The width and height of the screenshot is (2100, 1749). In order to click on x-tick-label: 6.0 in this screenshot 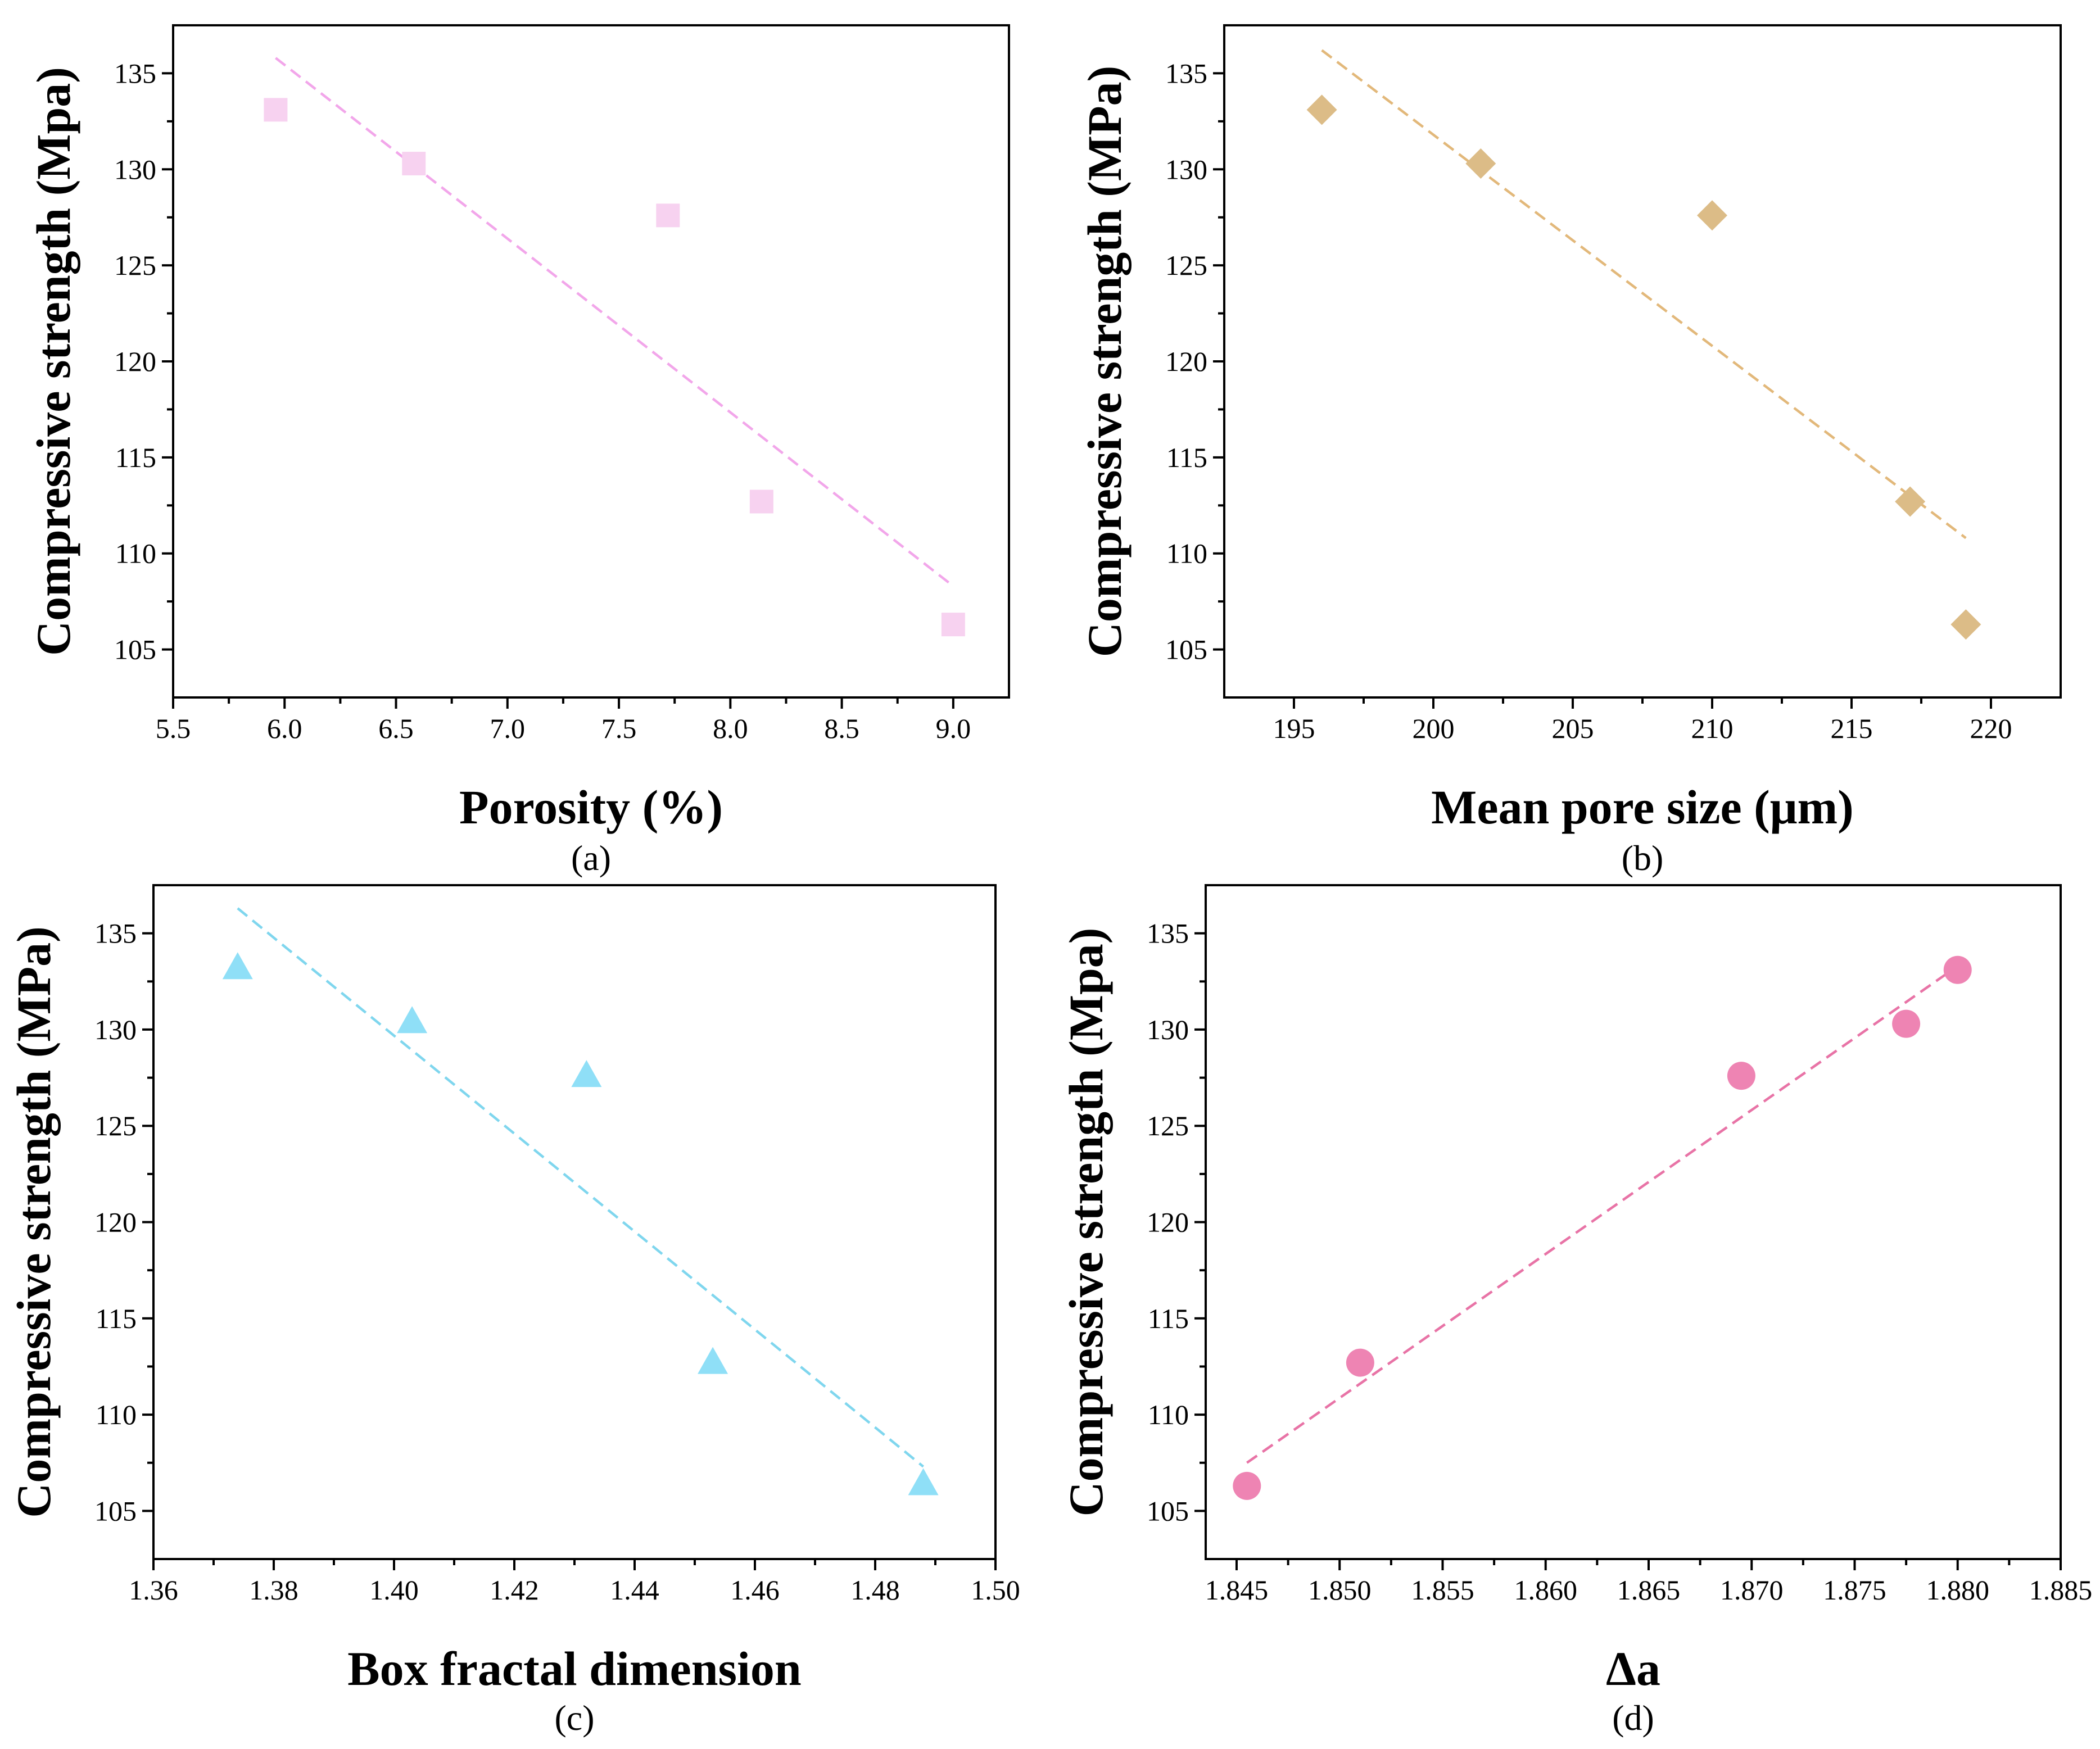, I will do `click(284, 728)`.